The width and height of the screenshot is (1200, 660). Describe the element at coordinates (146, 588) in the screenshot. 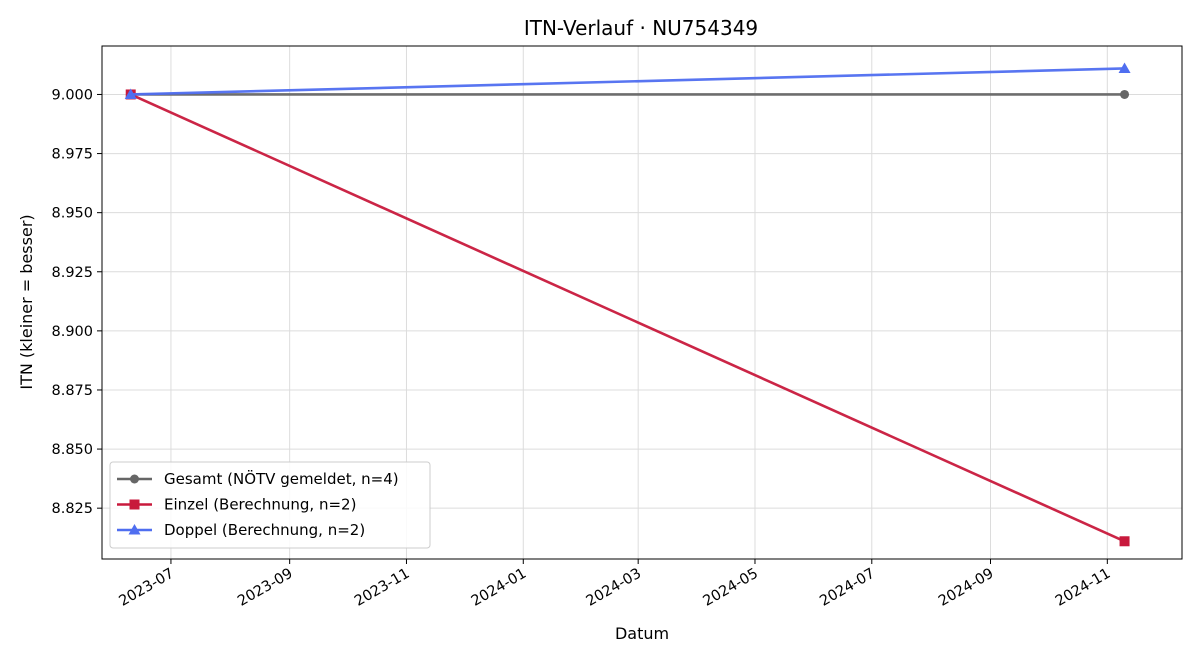

I see `x-tick-label: 2023-07` at that location.